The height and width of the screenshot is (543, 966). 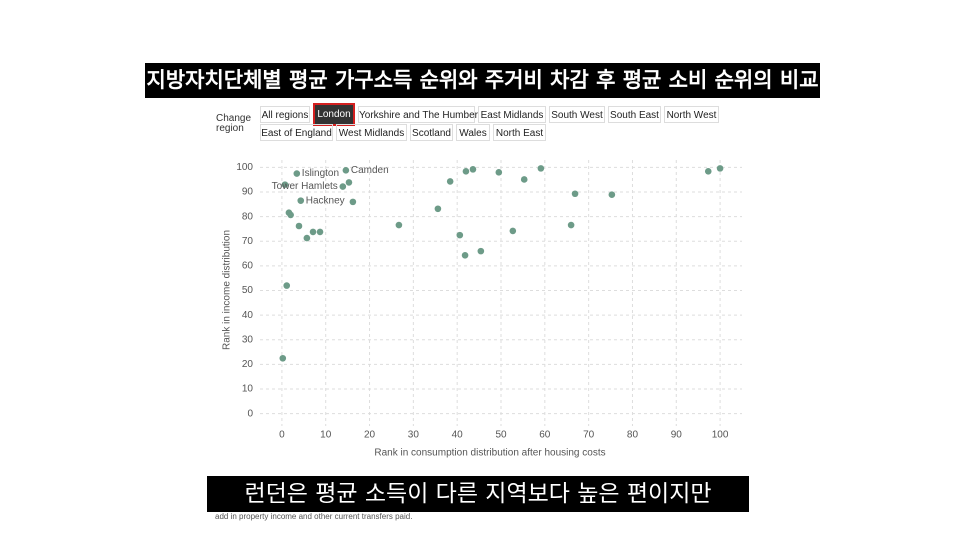 What do you see at coordinates (458, 435) in the screenshot?
I see `x-tick-label: 40` at bounding box center [458, 435].